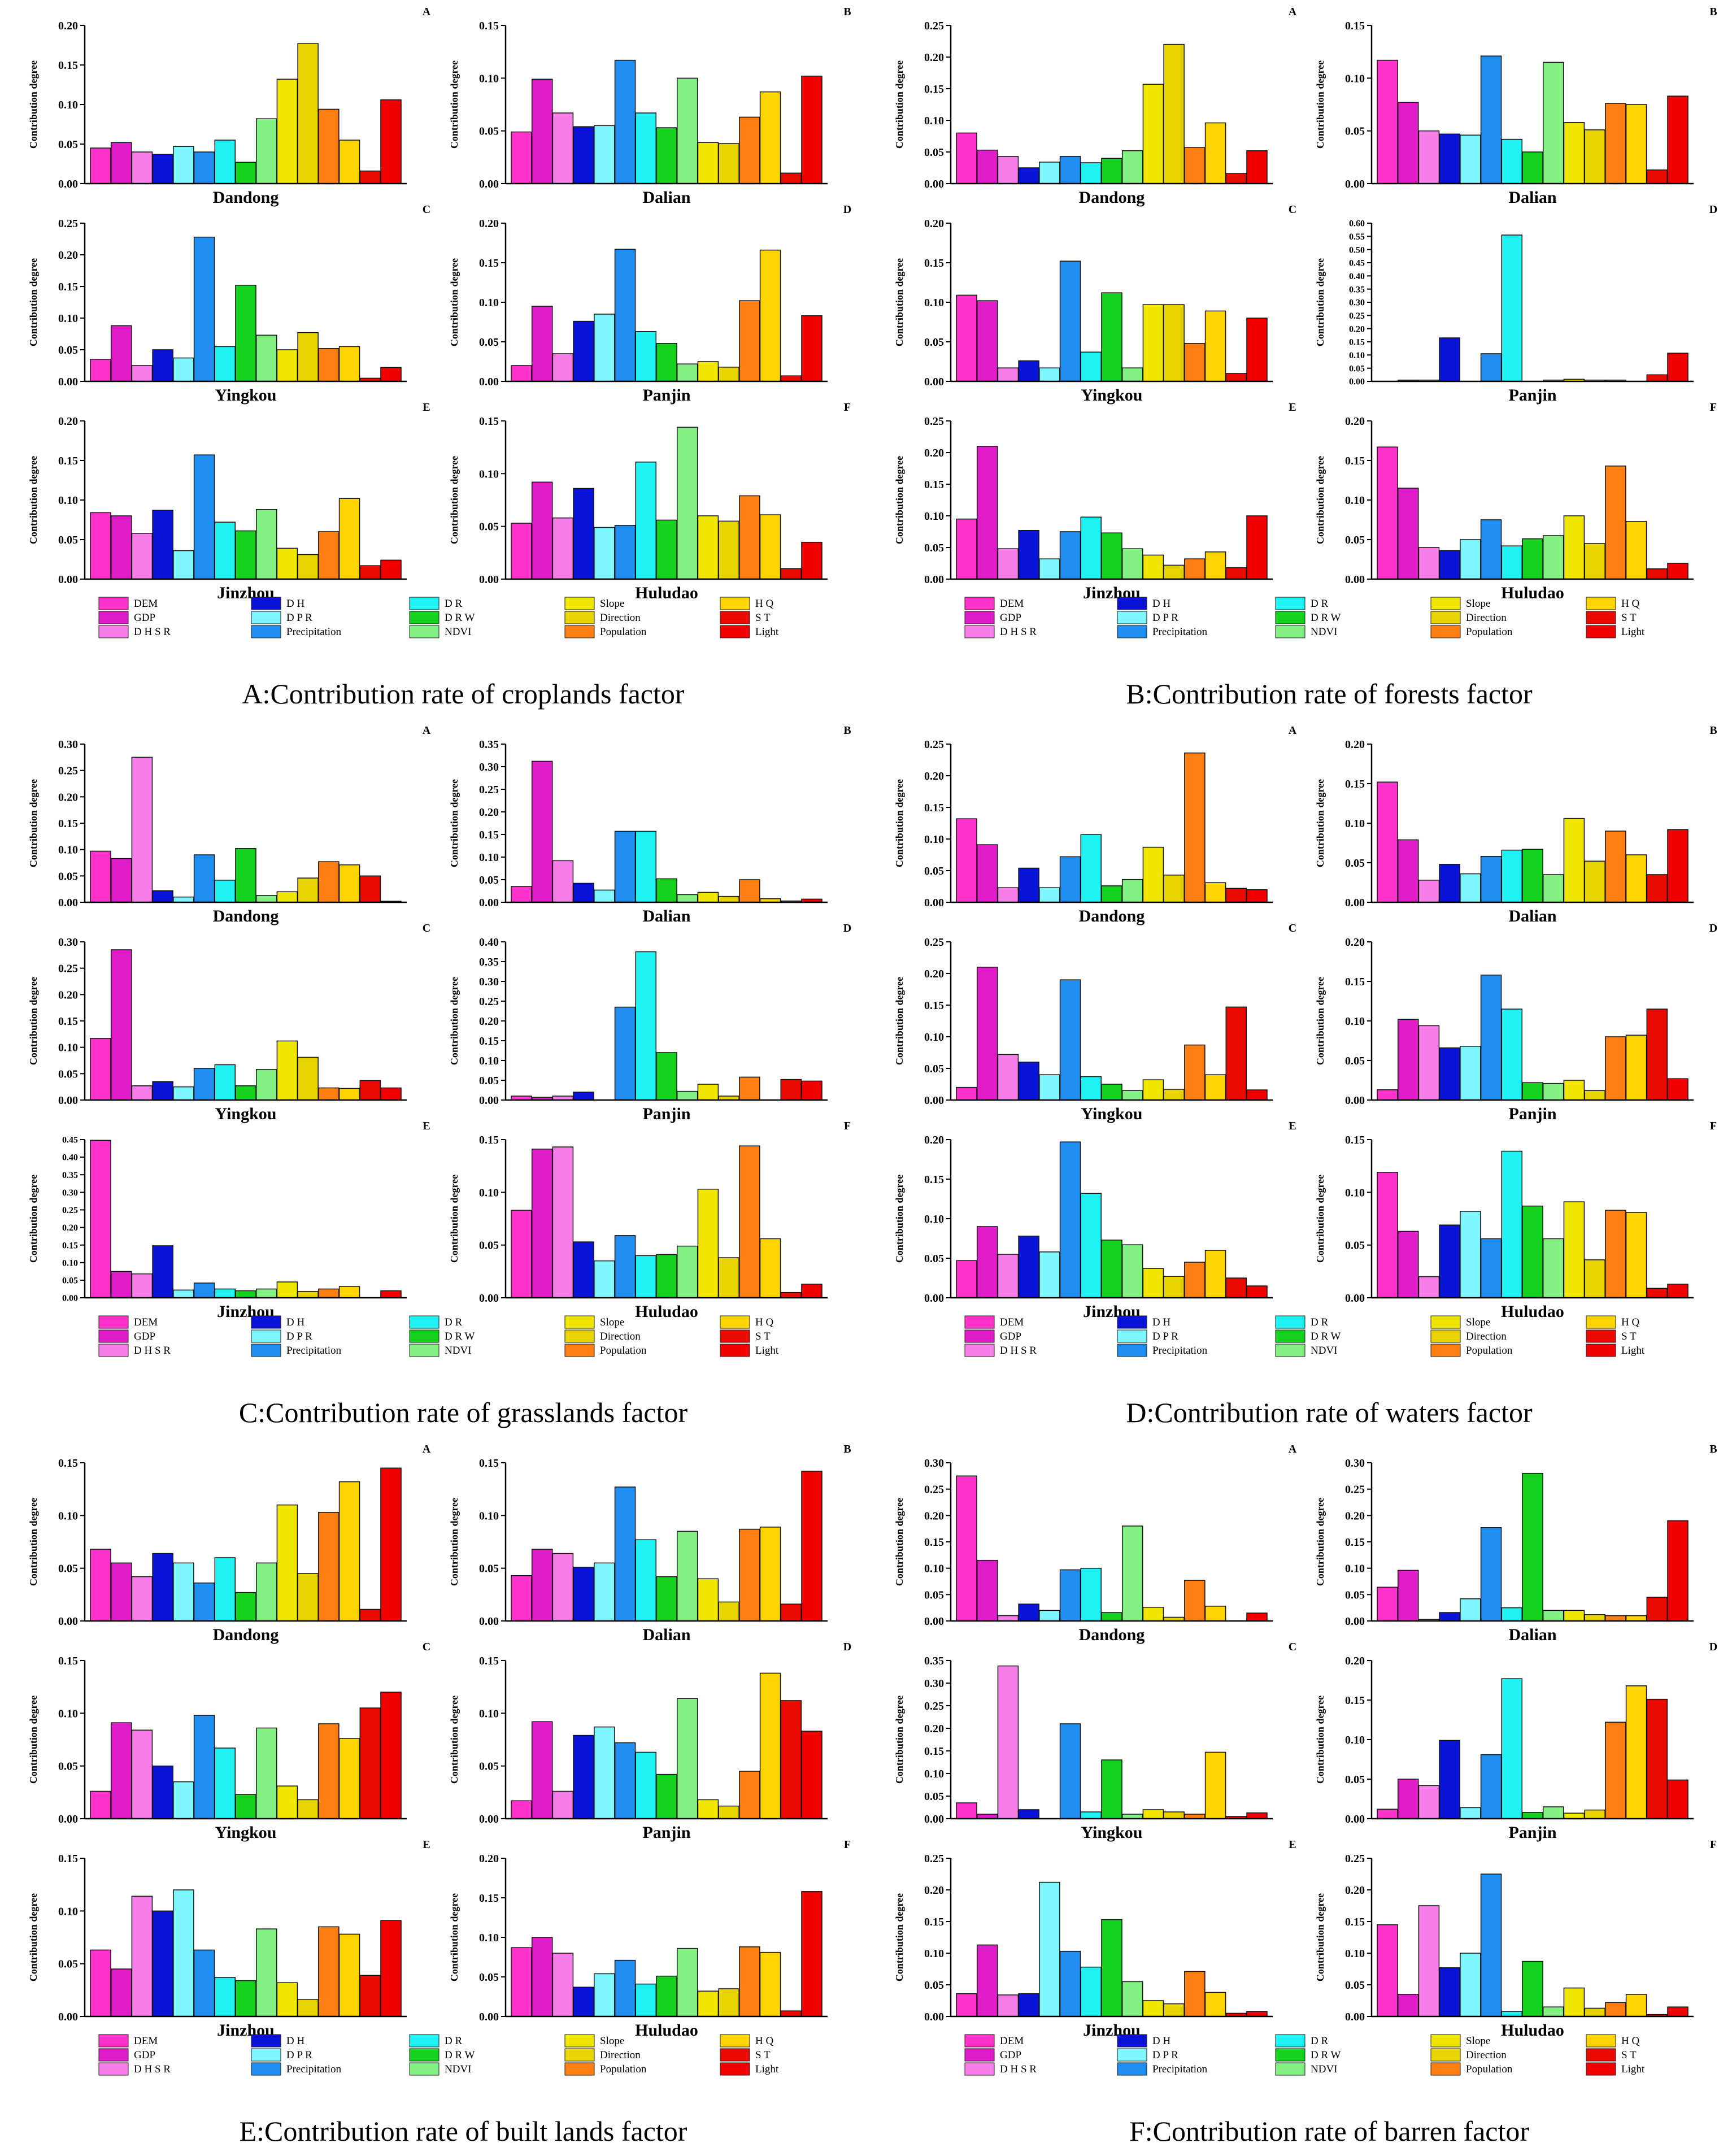 This screenshot has width=1732, height=2156. What do you see at coordinates (1357, 237) in the screenshot?
I see `y-tick-label: 0.55` at bounding box center [1357, 237].